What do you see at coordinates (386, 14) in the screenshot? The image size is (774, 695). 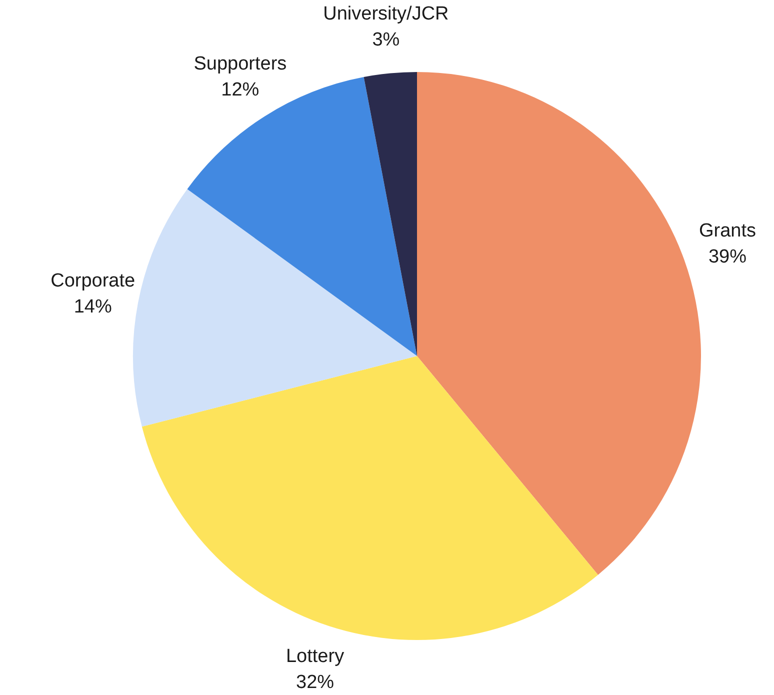 I see `slice-label: University/JCR` at bounding box center [386, 14].